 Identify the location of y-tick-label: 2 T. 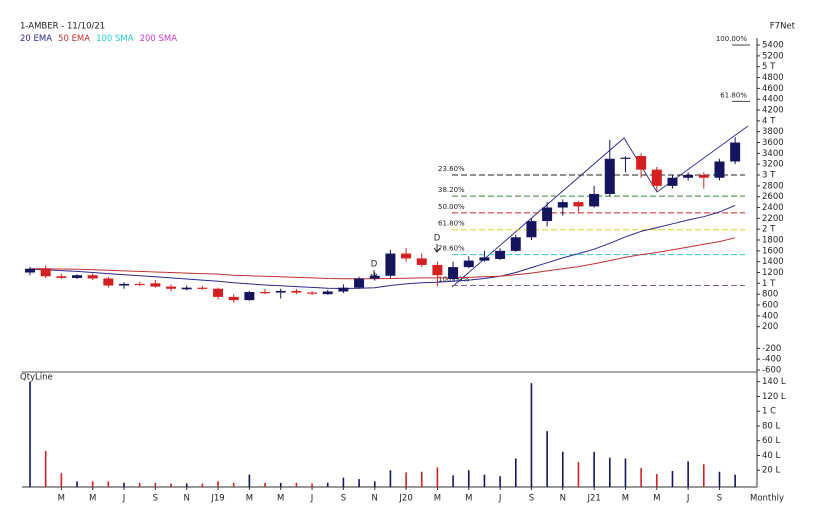
(769, 230).